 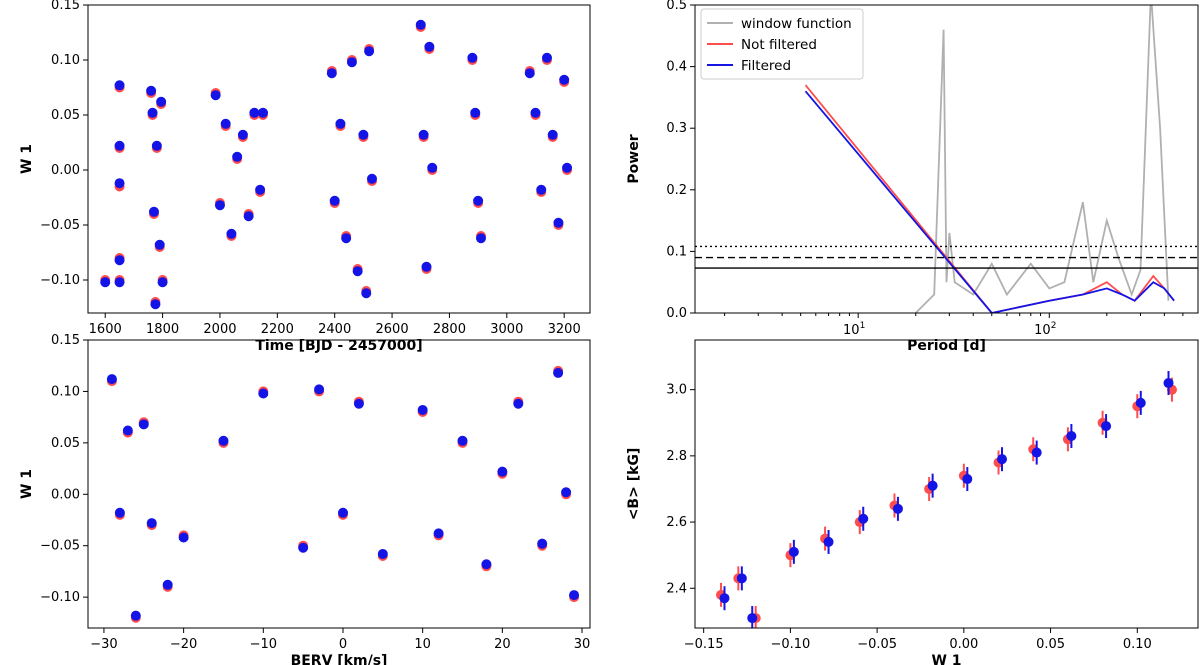 What do you see at coordinates (103, 644) in the screenshot?
I see `x-tick-label: −30` at bounding box center [103, 644].